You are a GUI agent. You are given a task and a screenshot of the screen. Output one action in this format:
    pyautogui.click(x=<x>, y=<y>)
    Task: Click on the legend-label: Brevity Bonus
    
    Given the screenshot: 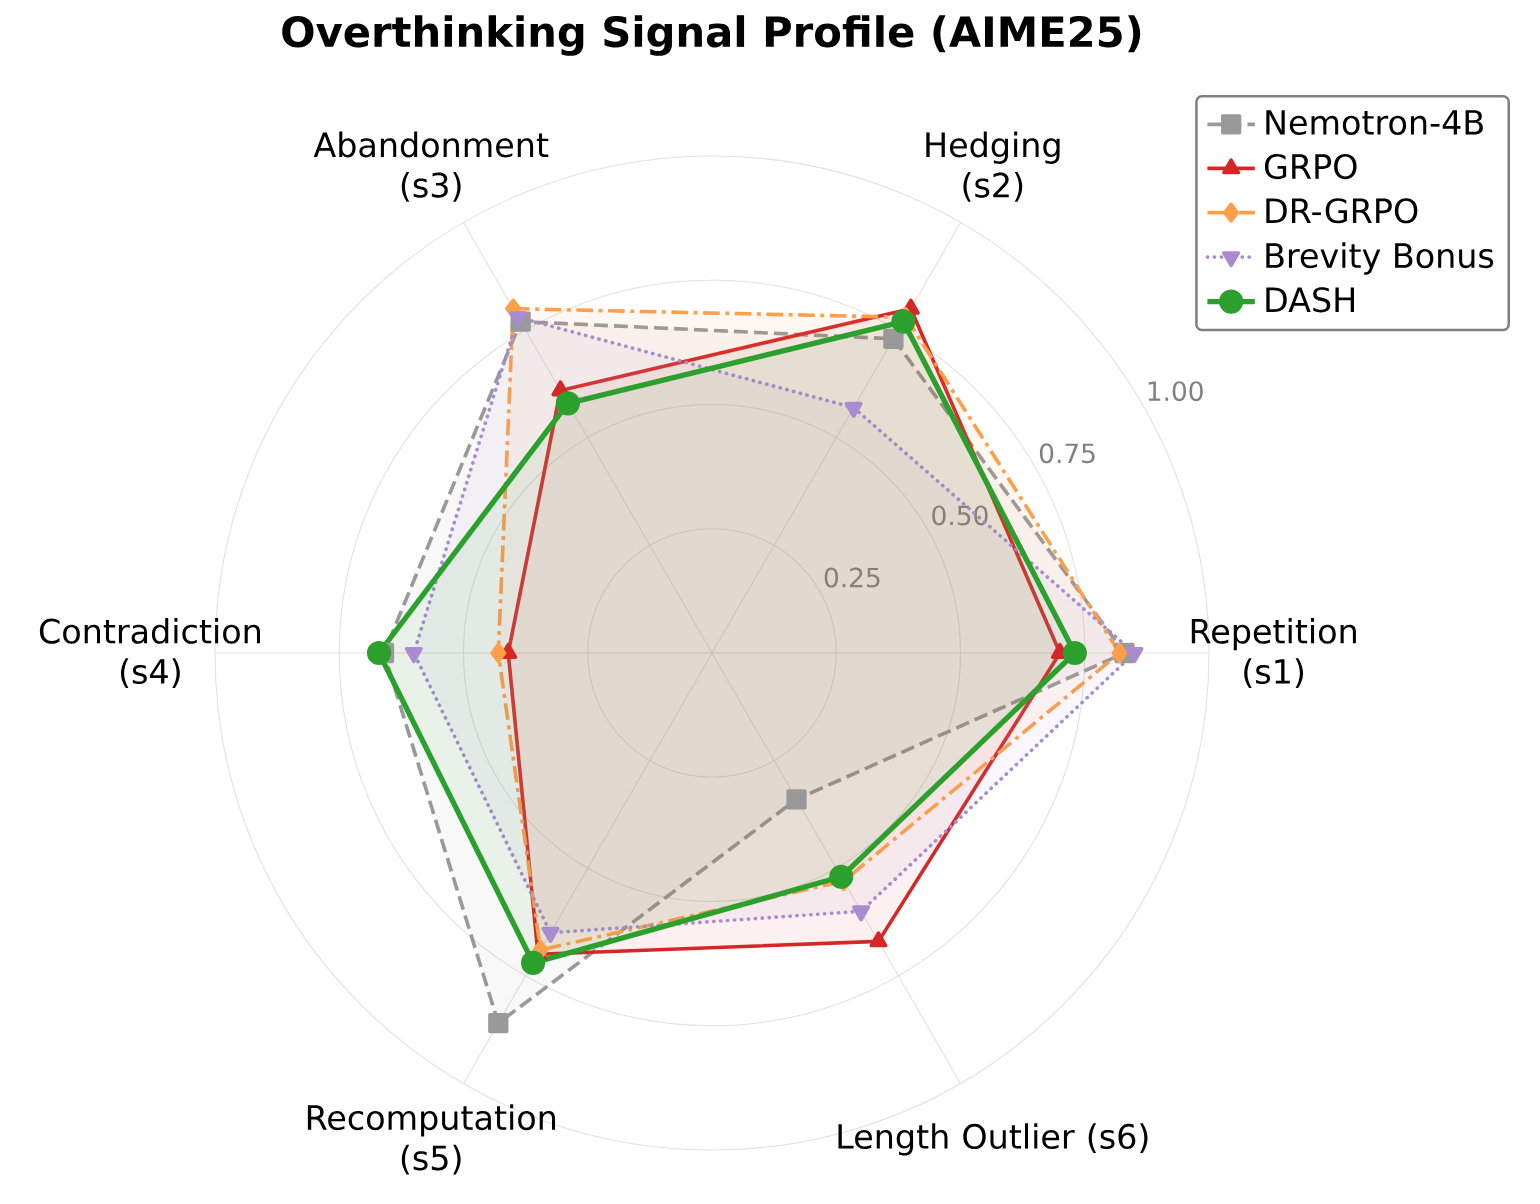 What is the action you would take?
    pyautogui.click(x=1380, y=258)
    